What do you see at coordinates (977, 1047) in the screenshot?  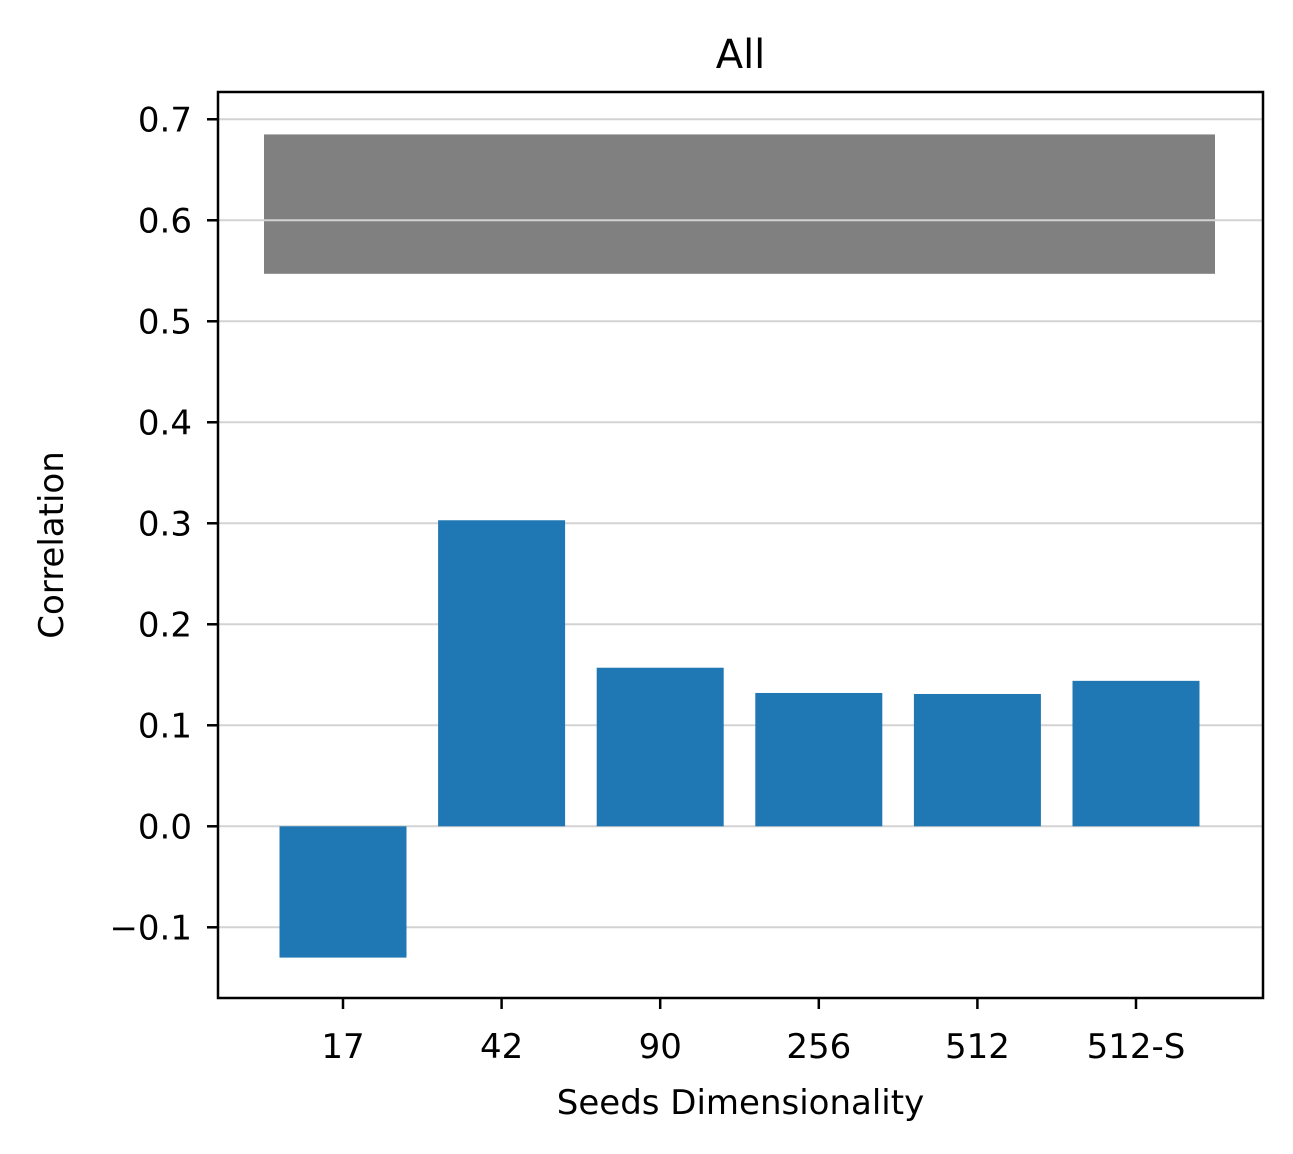 I see `x-tick-label-4: 512` at bounding box center [977, 1047].